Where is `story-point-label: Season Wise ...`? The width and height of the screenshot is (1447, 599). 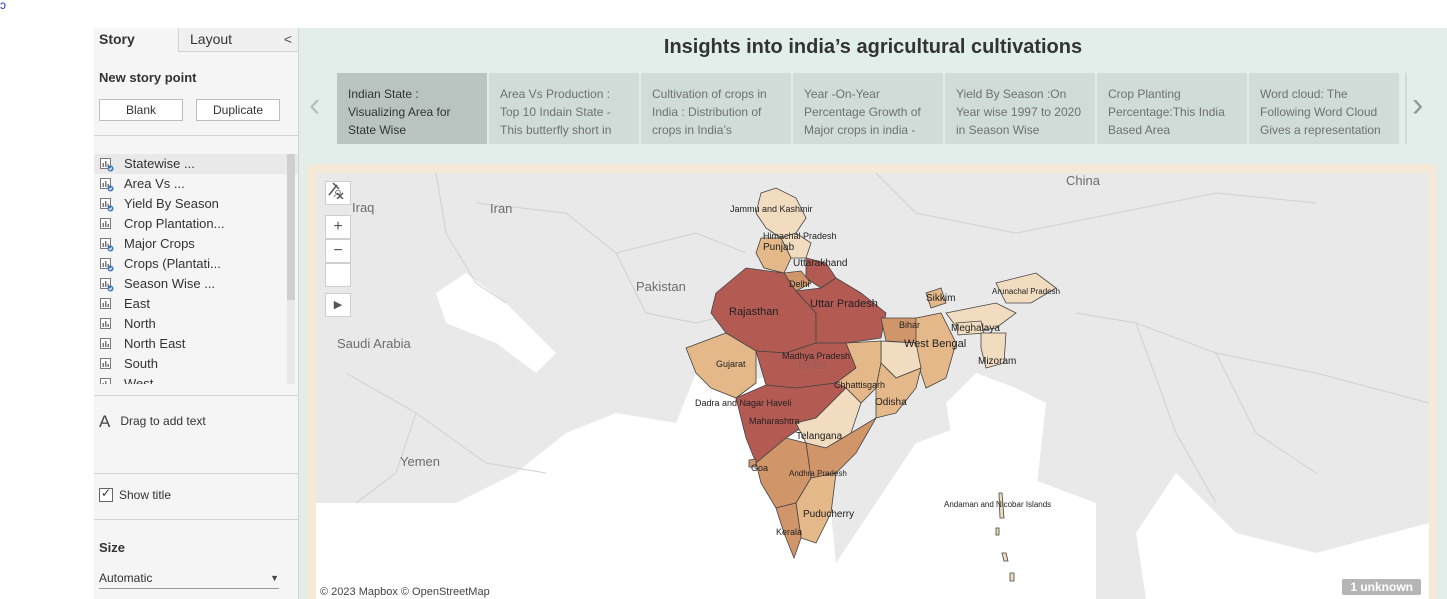 story-point-label: Season Wise ... is located at coordinates (170, 283).